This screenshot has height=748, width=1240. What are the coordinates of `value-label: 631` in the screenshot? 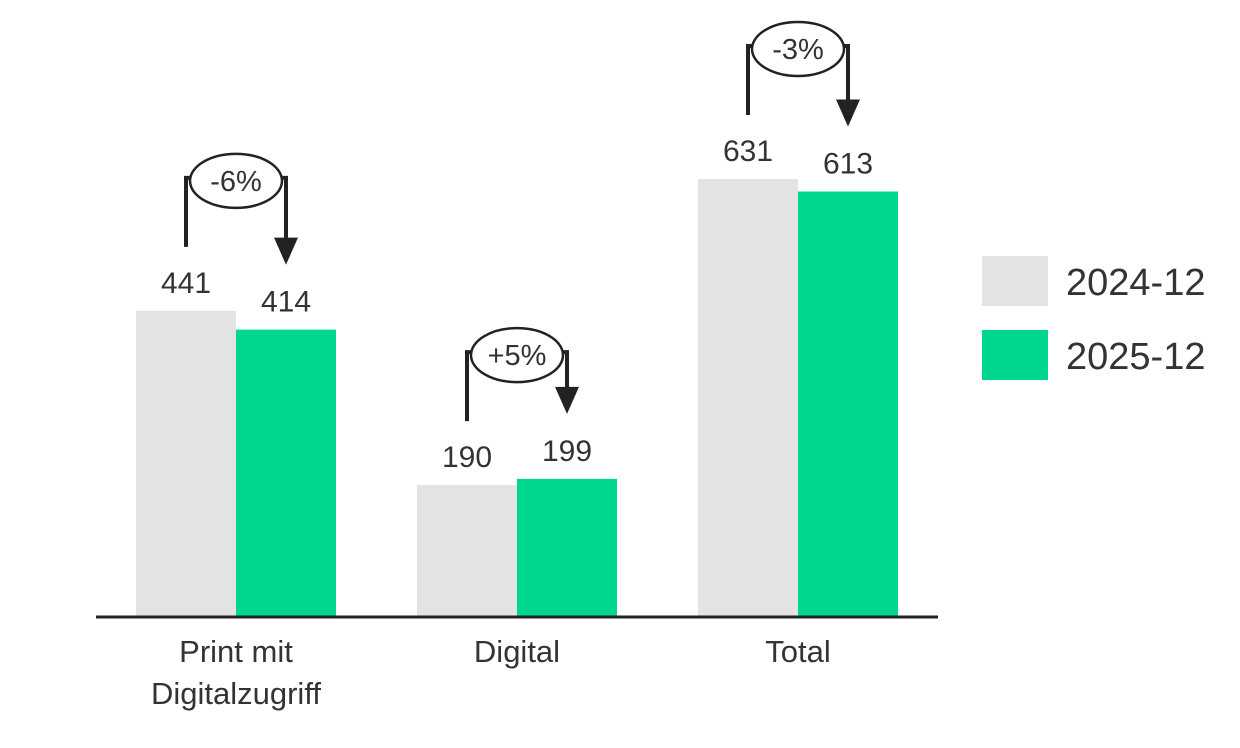 It's located at (748, 151).